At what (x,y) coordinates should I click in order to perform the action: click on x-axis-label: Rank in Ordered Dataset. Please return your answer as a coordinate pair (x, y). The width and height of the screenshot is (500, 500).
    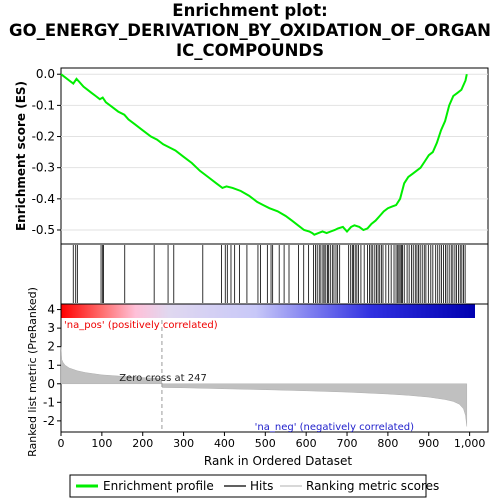
    Looking at the image, I should click on (278, 461).